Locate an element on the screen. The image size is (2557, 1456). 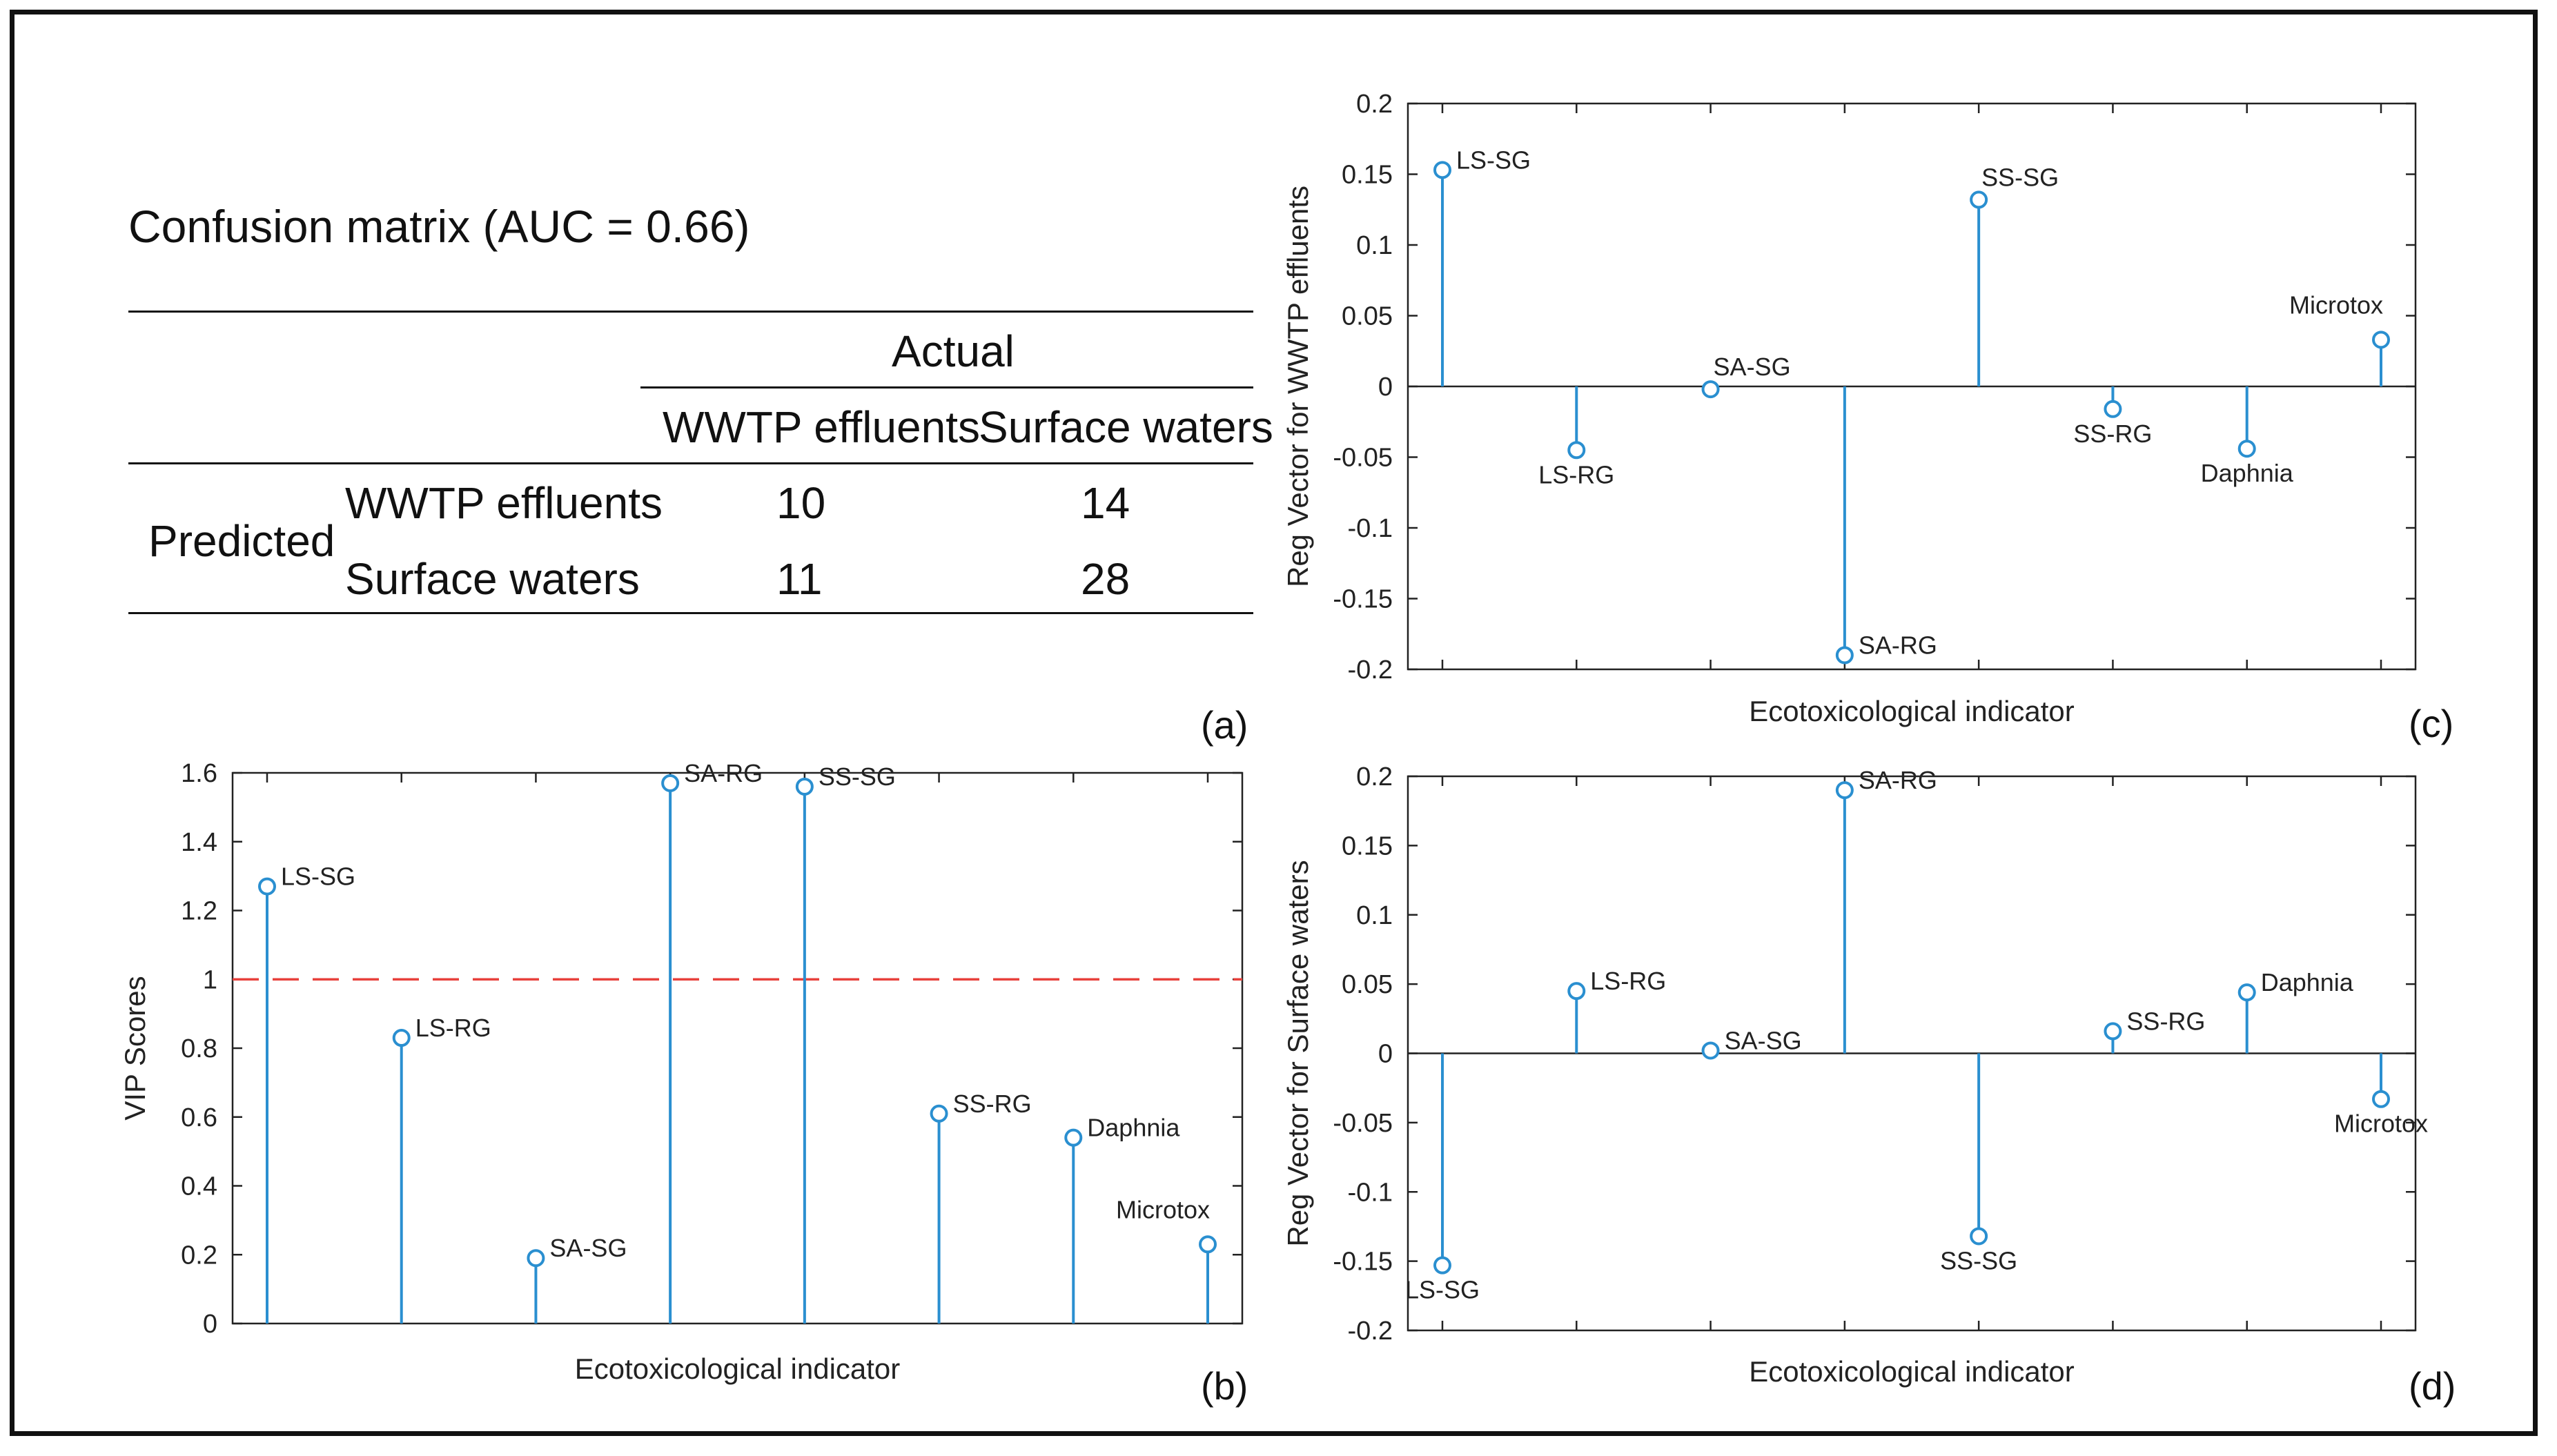
panel-label-d: (d) is located at coordinates (2432, 1386).